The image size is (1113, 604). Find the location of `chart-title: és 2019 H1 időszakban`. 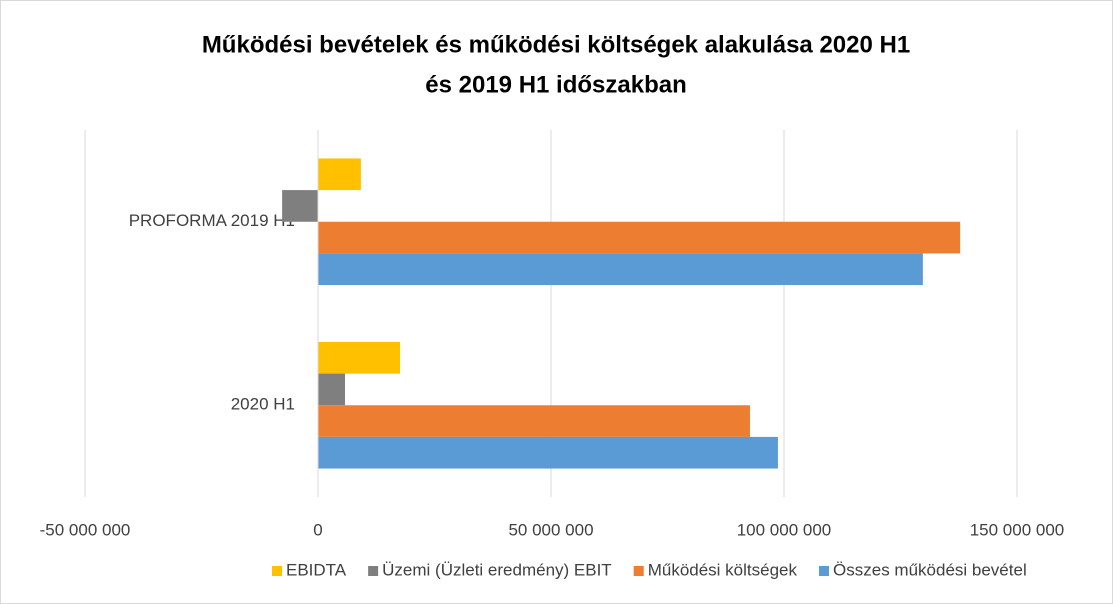

chart-title: és 2019 H1 időszakban is located at coordinates (555, 84).